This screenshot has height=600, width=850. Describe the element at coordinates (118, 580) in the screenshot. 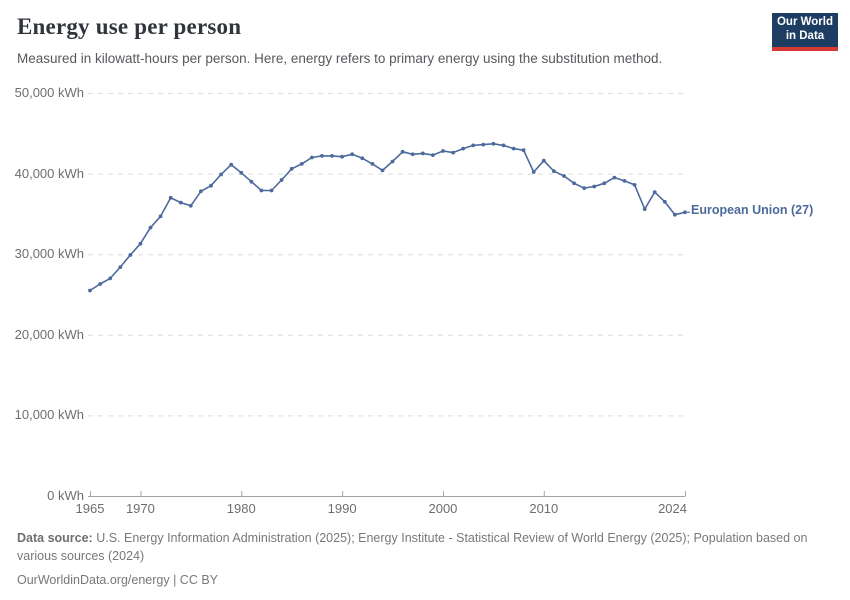

I see `citation-link-line: OurWorldinData.org/energy | CC BY` at that location.